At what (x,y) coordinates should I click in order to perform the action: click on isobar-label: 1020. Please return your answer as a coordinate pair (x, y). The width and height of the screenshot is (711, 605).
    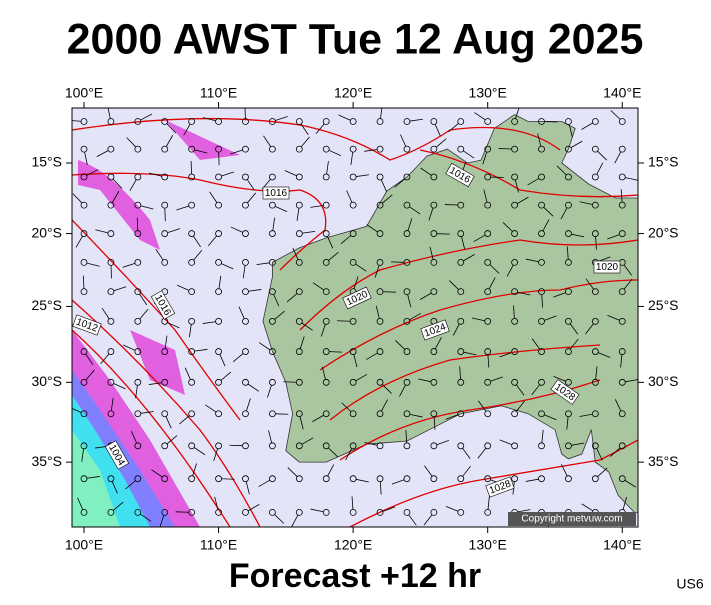
    Looking at the image, I should click on (607, 267).